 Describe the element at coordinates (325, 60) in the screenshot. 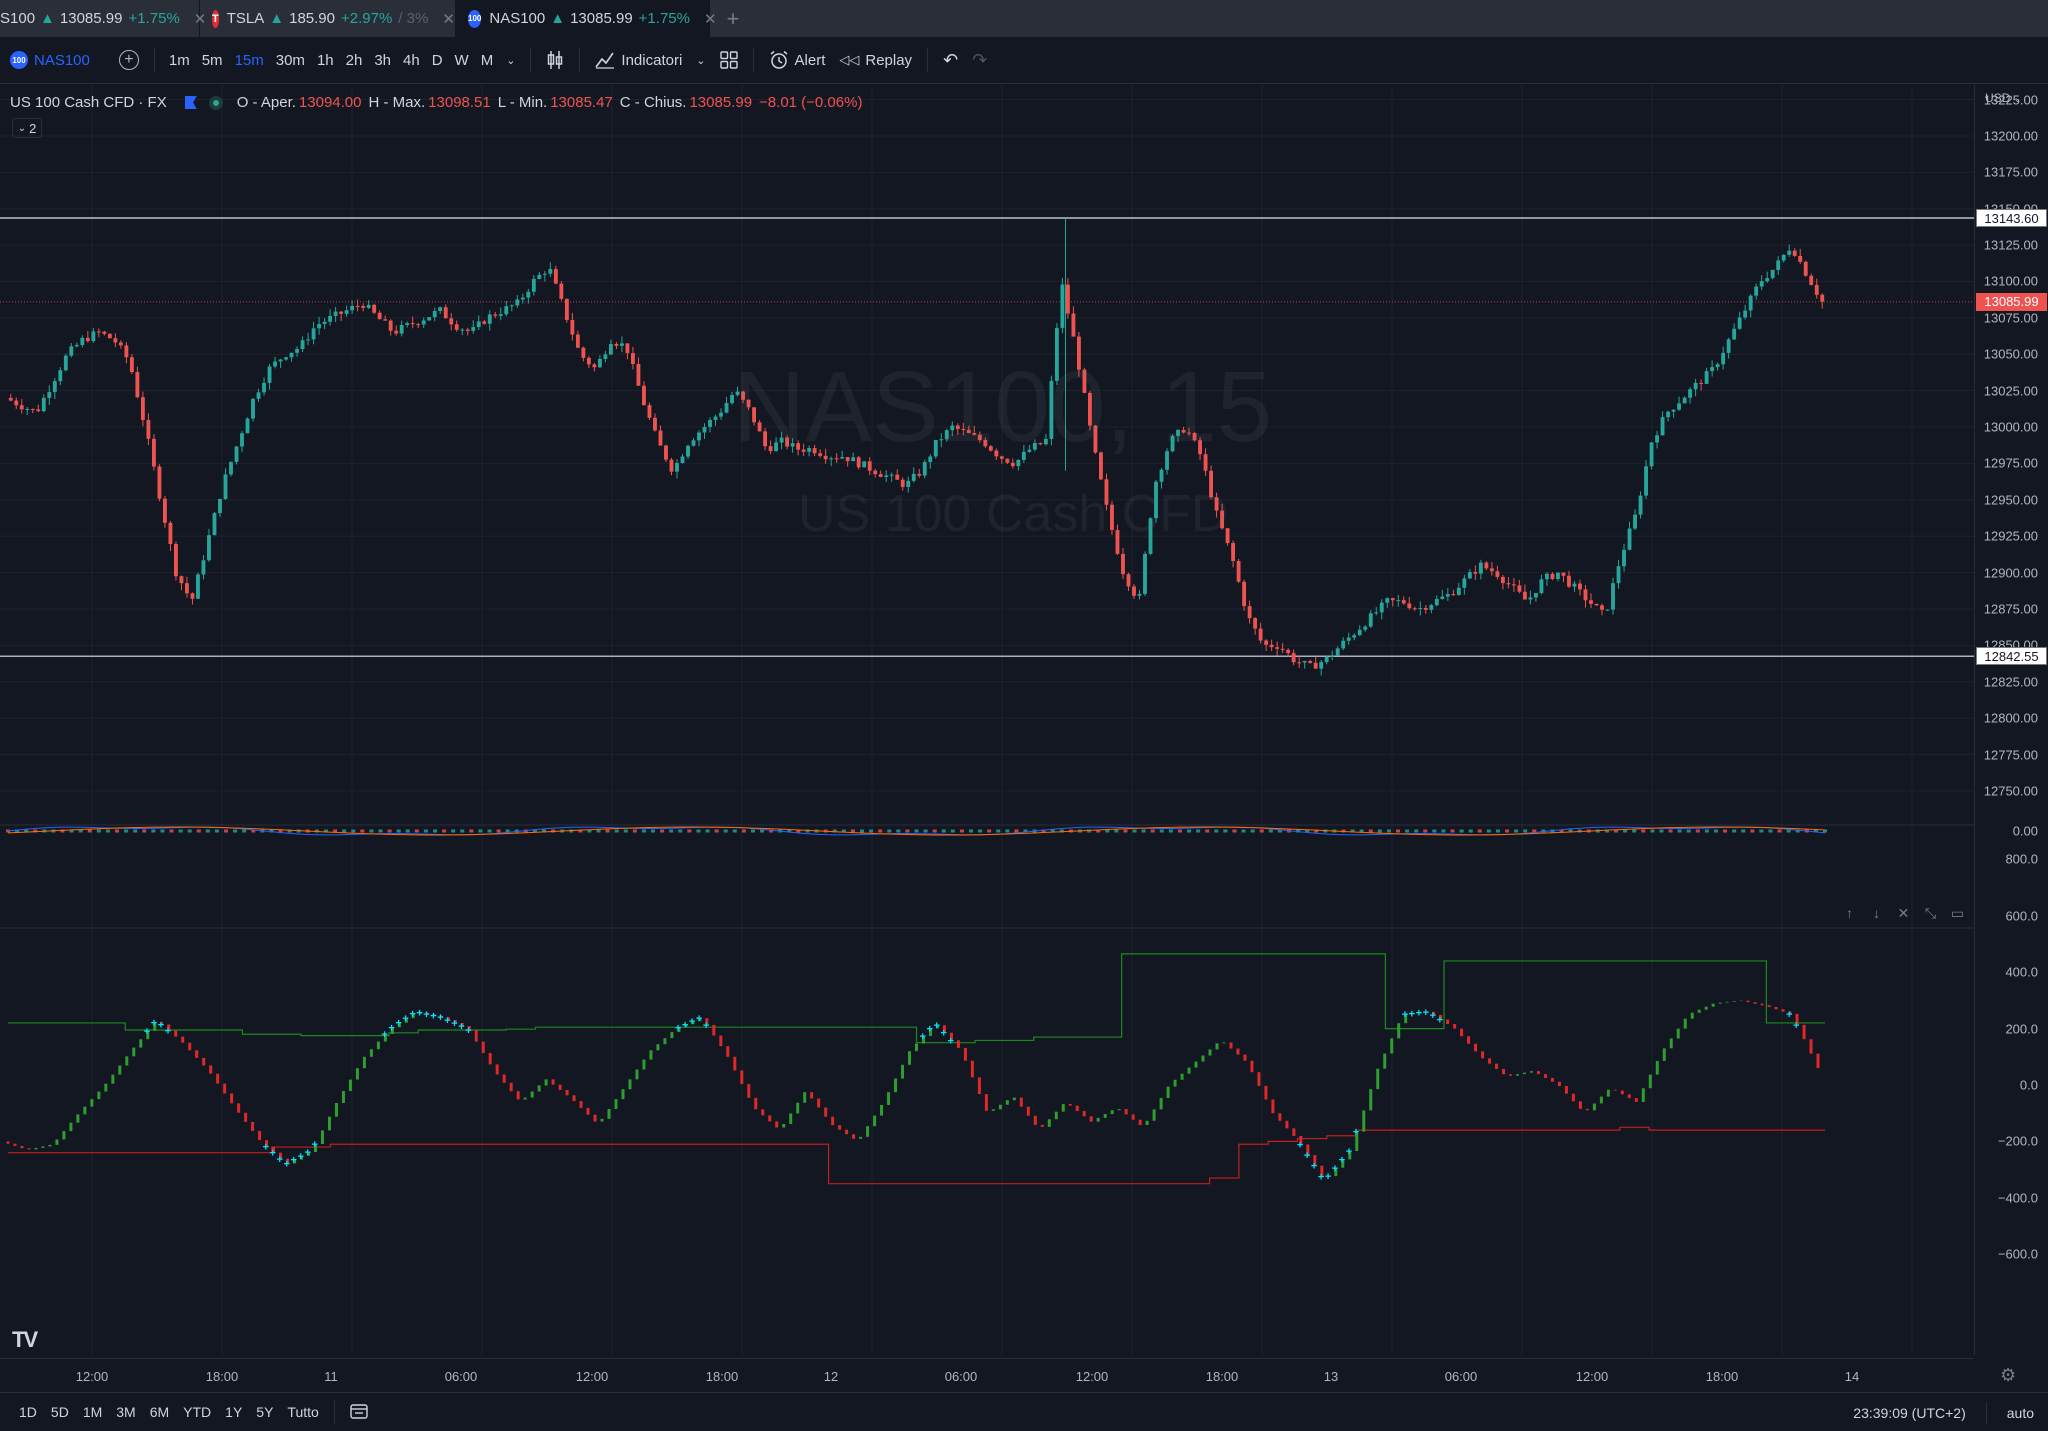

I see `interval-1h: 1h` at that location.